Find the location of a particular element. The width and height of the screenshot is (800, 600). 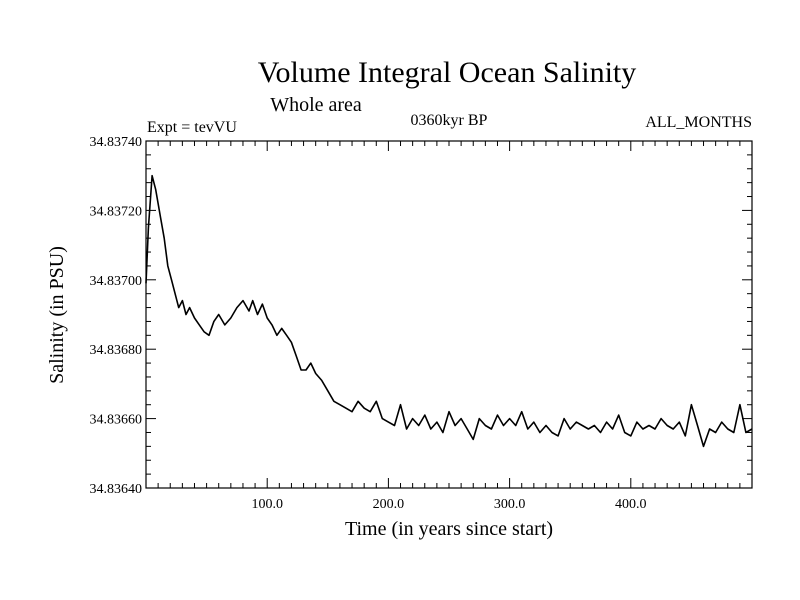

y-tick-label: 34.83660 is located at coordinates (116, 420).